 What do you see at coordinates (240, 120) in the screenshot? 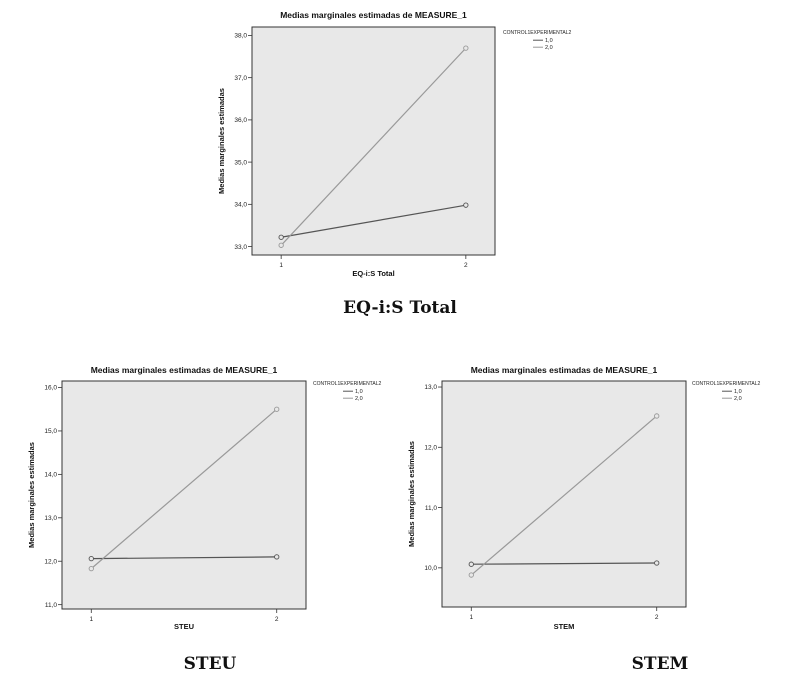
I see `y-tick-label: 36,0` at bounding box center [240, 120].